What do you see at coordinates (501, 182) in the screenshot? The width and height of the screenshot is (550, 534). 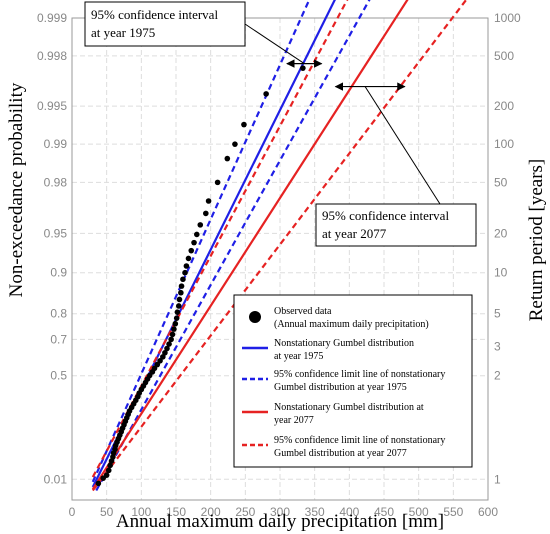 I see `y-tick-label-right: 50` at bounding box center [501, 182].